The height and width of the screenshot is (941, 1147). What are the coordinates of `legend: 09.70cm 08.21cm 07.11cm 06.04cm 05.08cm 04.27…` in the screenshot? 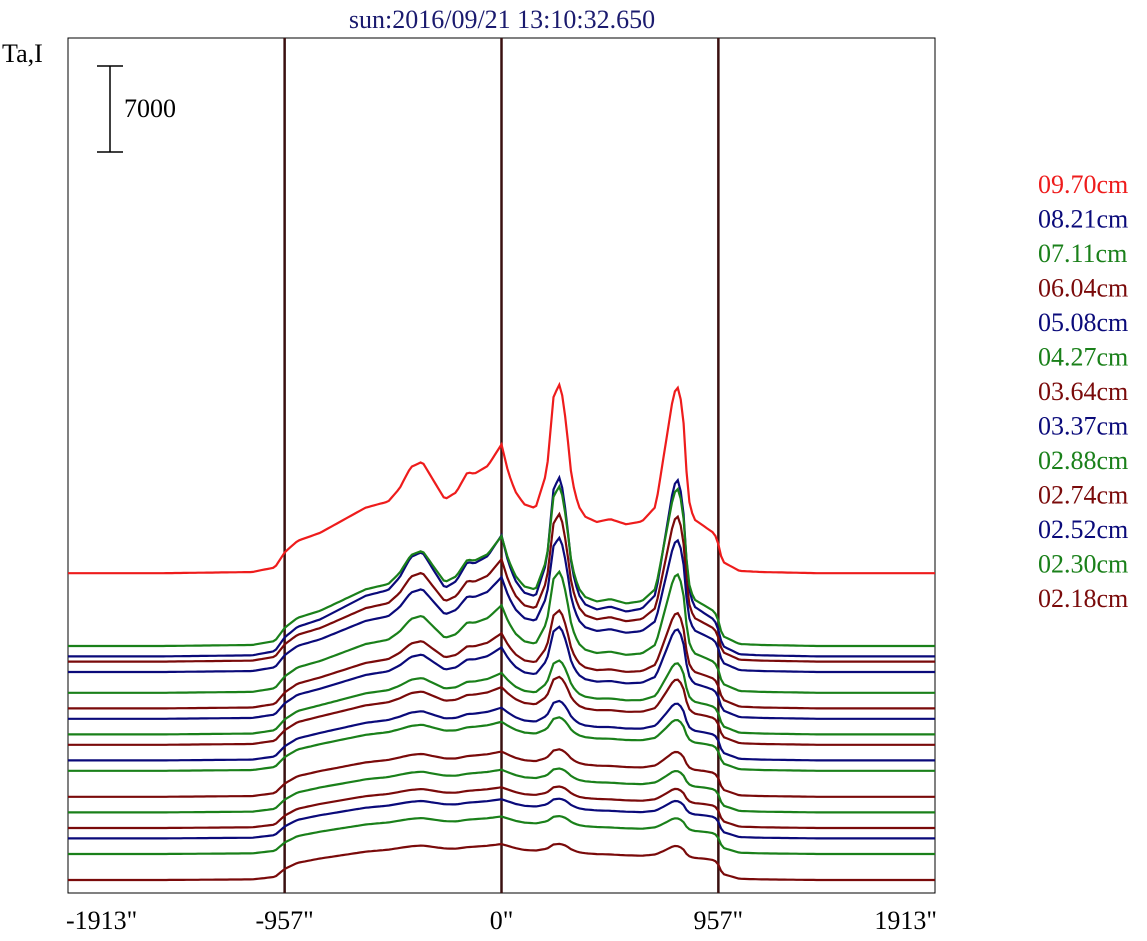 It's located at (1083, 391).